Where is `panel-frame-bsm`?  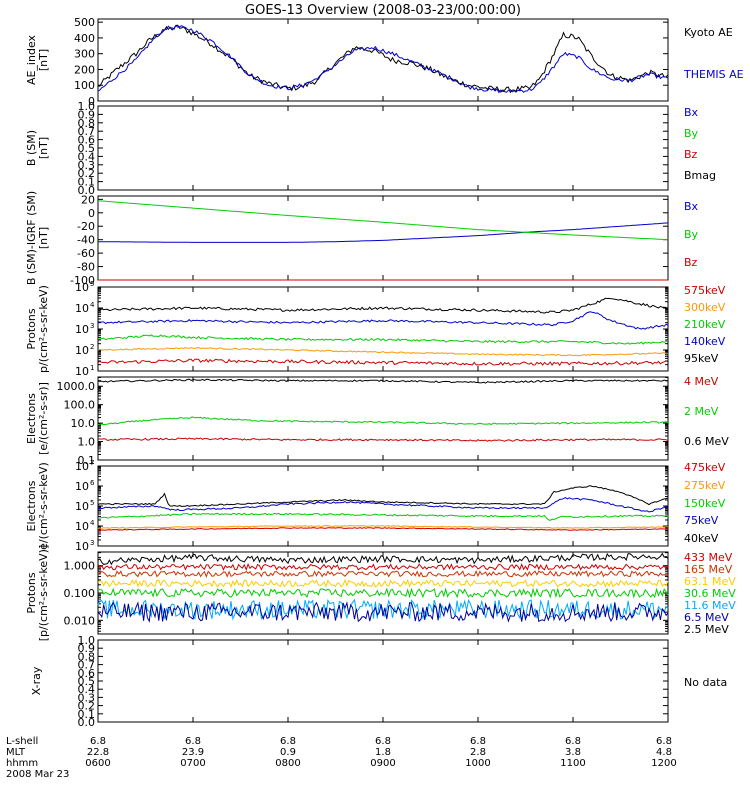
panel-frame-bsm is located at coordinates (383, 148).